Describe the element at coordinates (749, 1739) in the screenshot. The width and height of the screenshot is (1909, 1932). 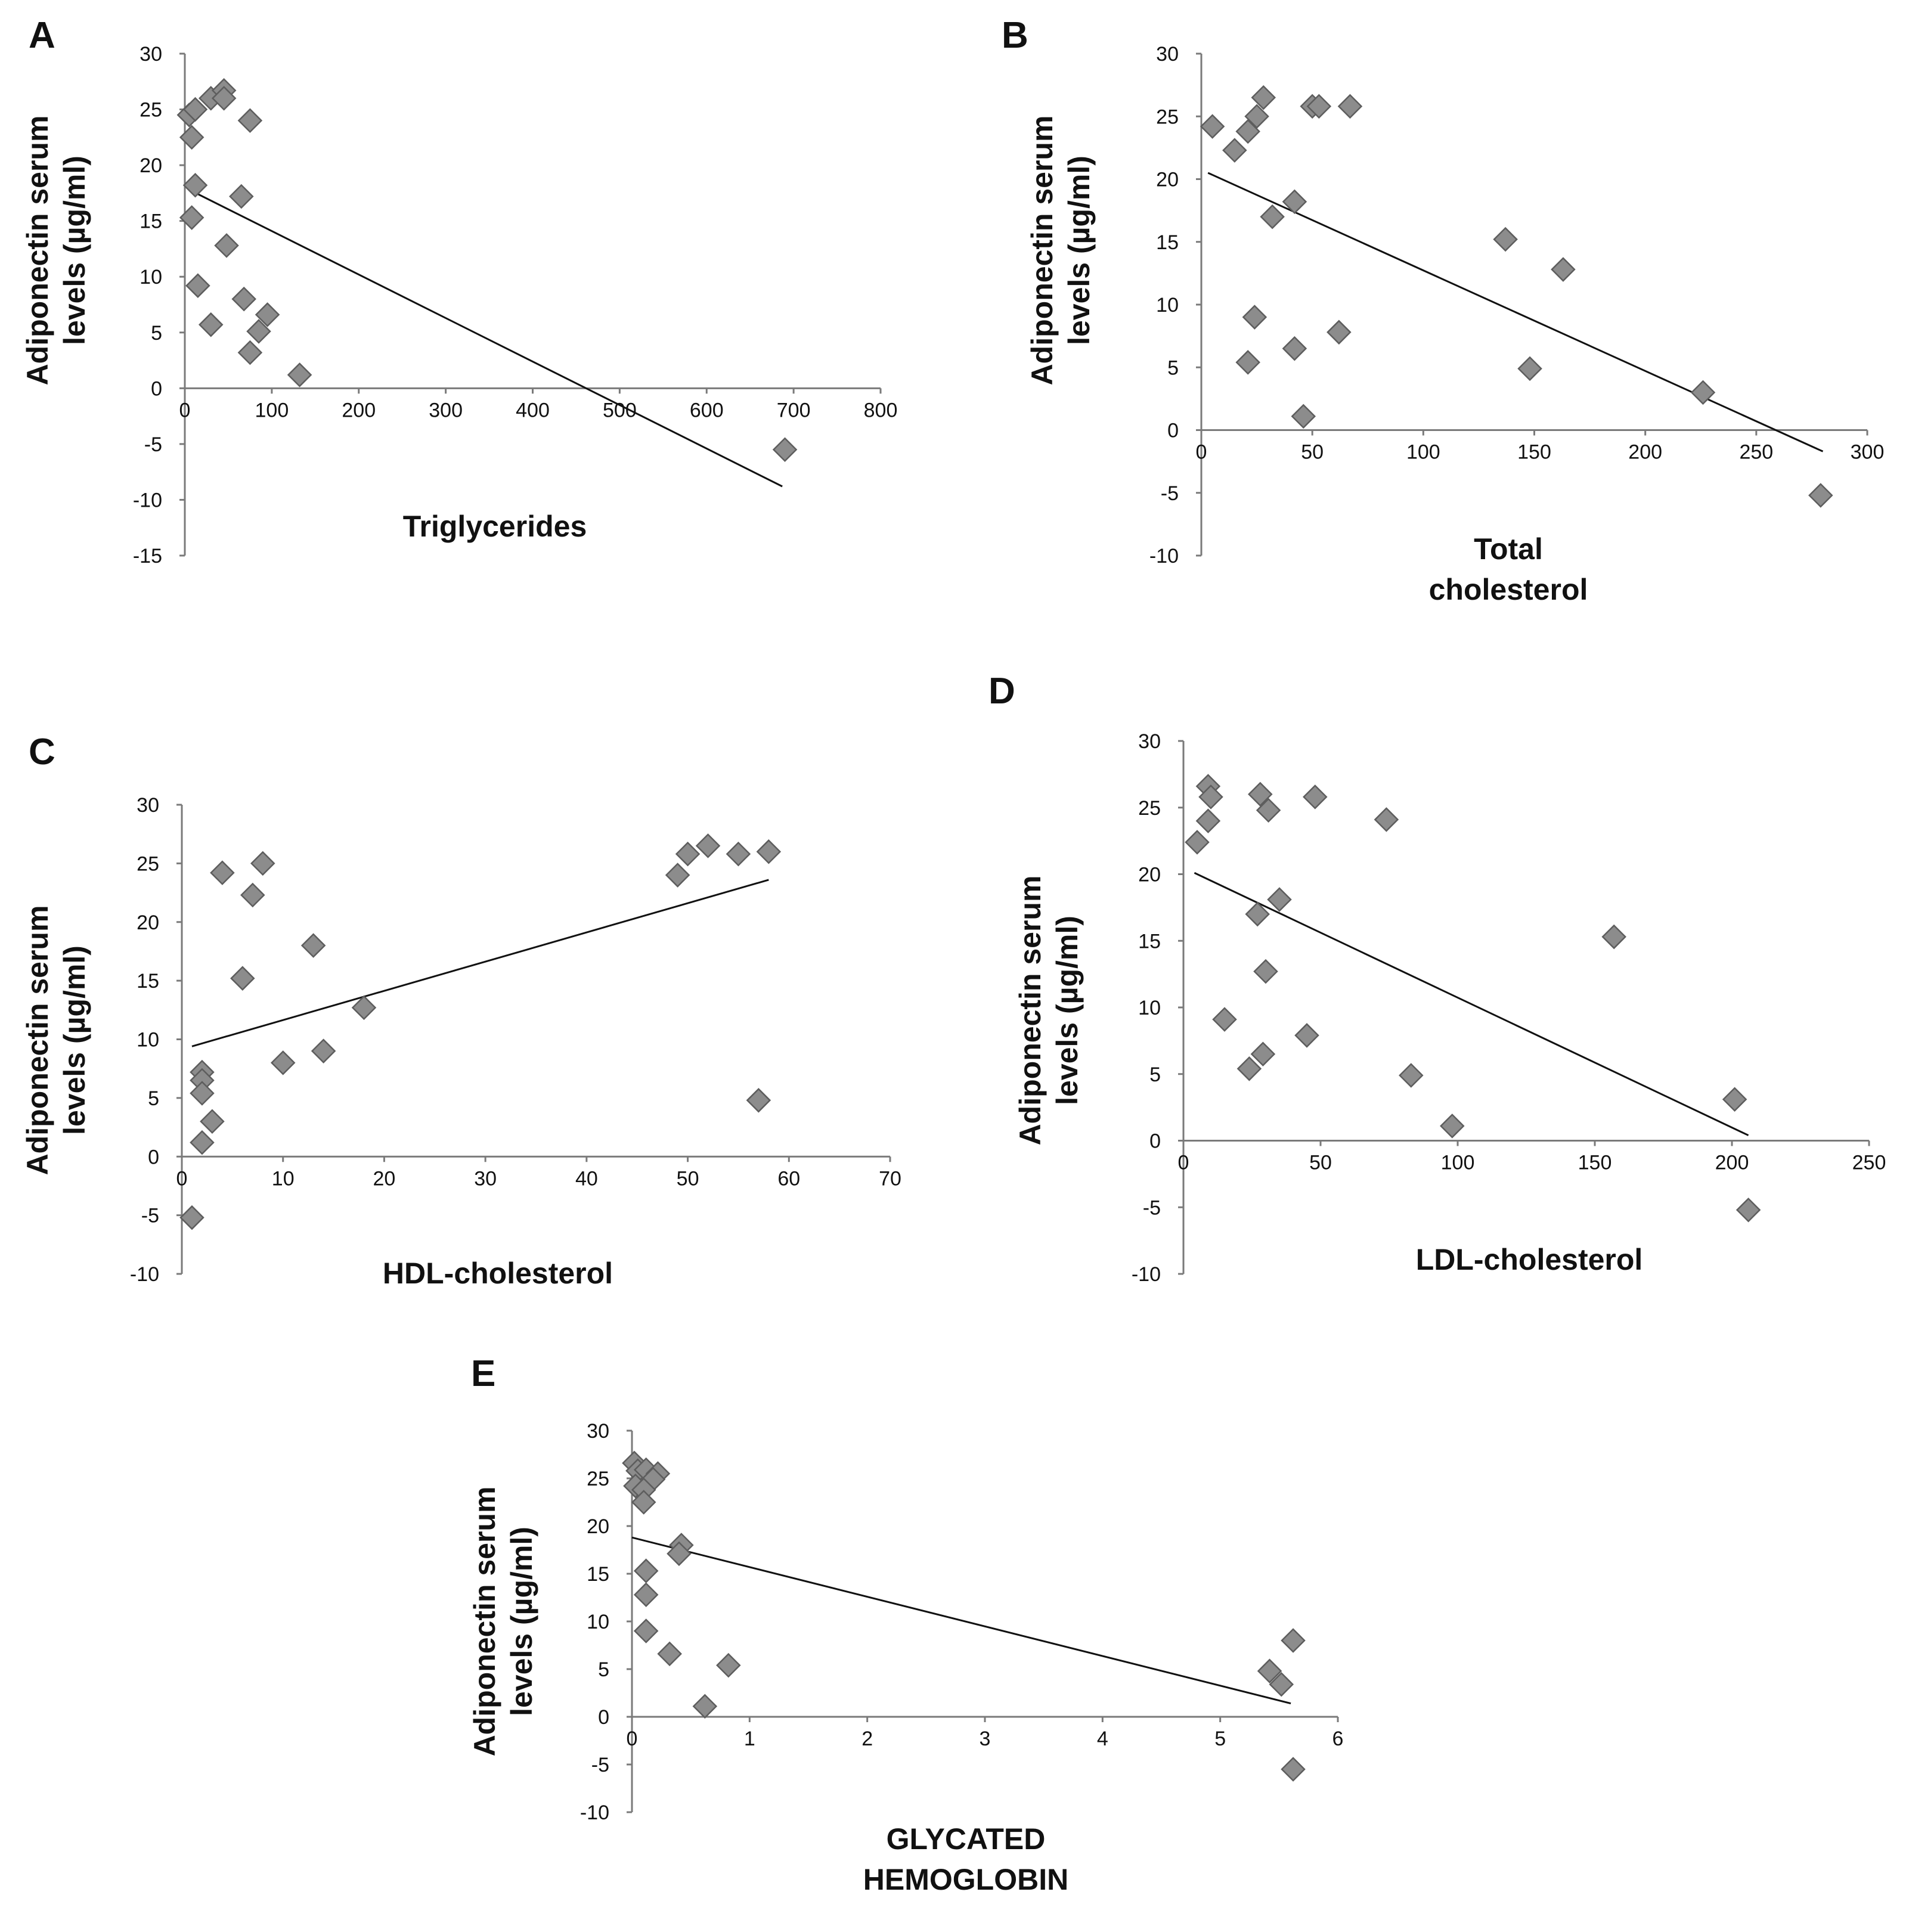
I see `x-tick-label: 1` at that location.